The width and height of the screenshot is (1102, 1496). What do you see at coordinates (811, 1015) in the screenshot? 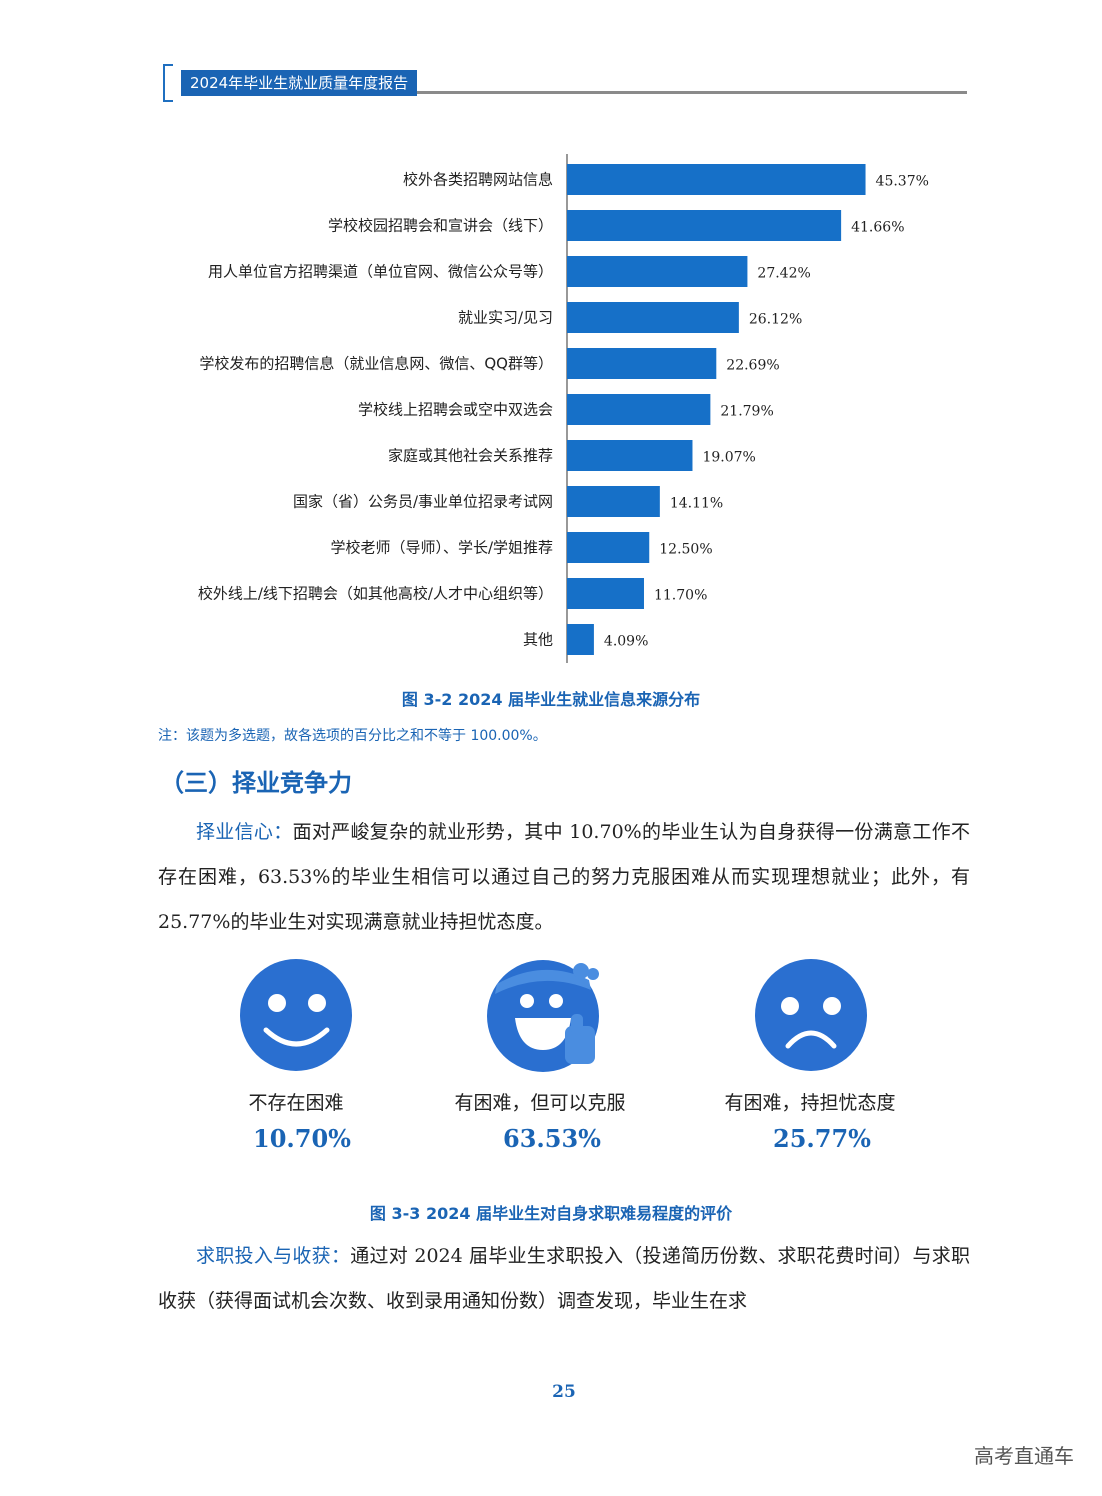
I see `sad-face-icon` at bounding box center [811, 1015].